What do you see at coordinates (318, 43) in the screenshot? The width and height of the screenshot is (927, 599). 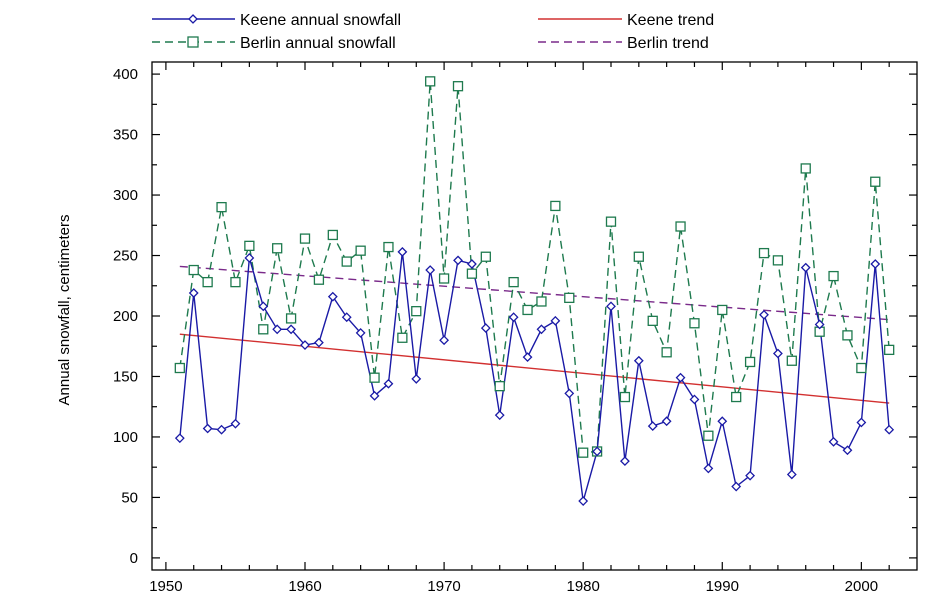 I see `legend-label-berlin-annual: Berlin annual snowfall` at bounding box center [318, 43].